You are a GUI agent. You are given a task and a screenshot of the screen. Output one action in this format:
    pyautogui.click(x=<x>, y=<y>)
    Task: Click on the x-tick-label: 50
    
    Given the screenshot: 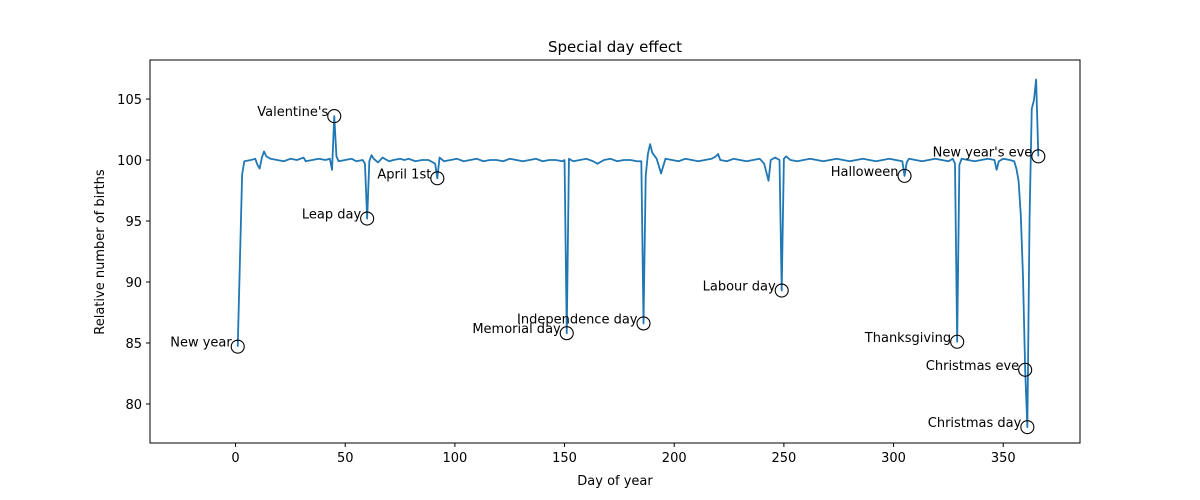 What is the action you would take?
    pyautogui.click(x=345, y=458)
    